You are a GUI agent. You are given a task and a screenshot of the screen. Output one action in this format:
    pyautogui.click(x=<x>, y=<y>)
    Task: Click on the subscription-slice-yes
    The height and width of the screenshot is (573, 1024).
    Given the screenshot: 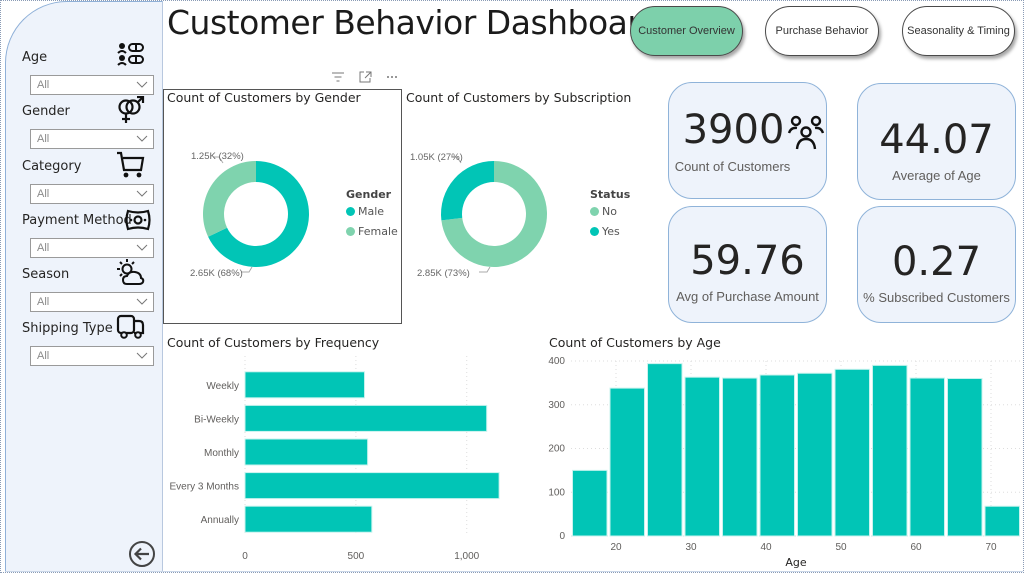 What is the action you would take?
    pyautogui.click(x=467, y=191)
    